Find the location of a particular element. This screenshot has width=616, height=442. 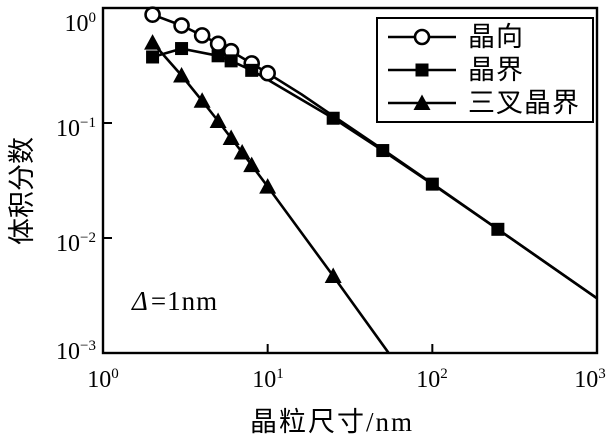

x-axis-title: 晶粒尺寸/nm is located at coordinates (331, 422).